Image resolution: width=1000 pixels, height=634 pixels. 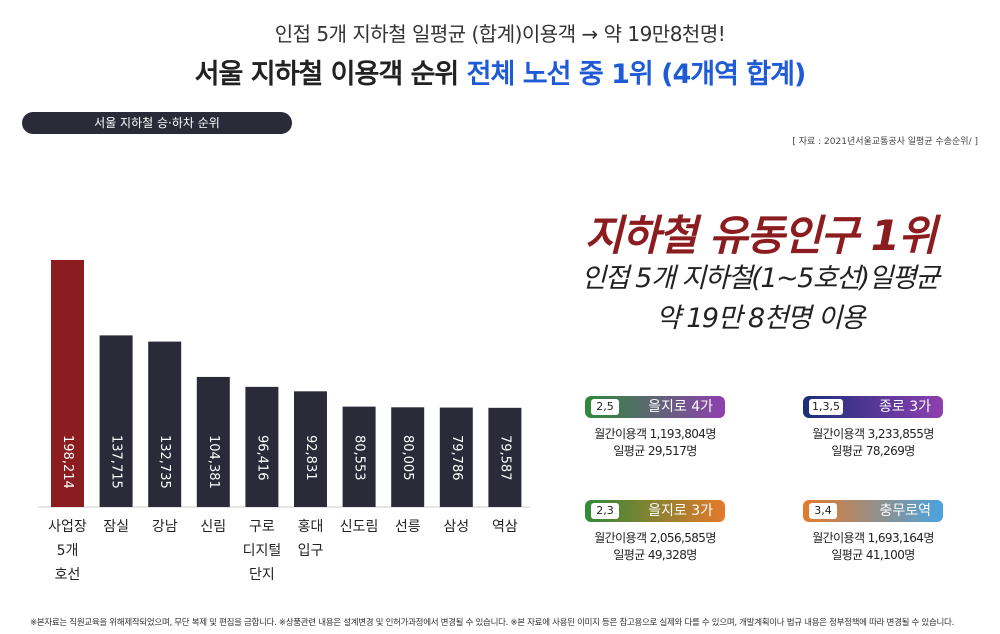 What do you see at coordinates (68, 575) in the screenshot?
I see `category-label: 호선` at bounding box center [68, 575].